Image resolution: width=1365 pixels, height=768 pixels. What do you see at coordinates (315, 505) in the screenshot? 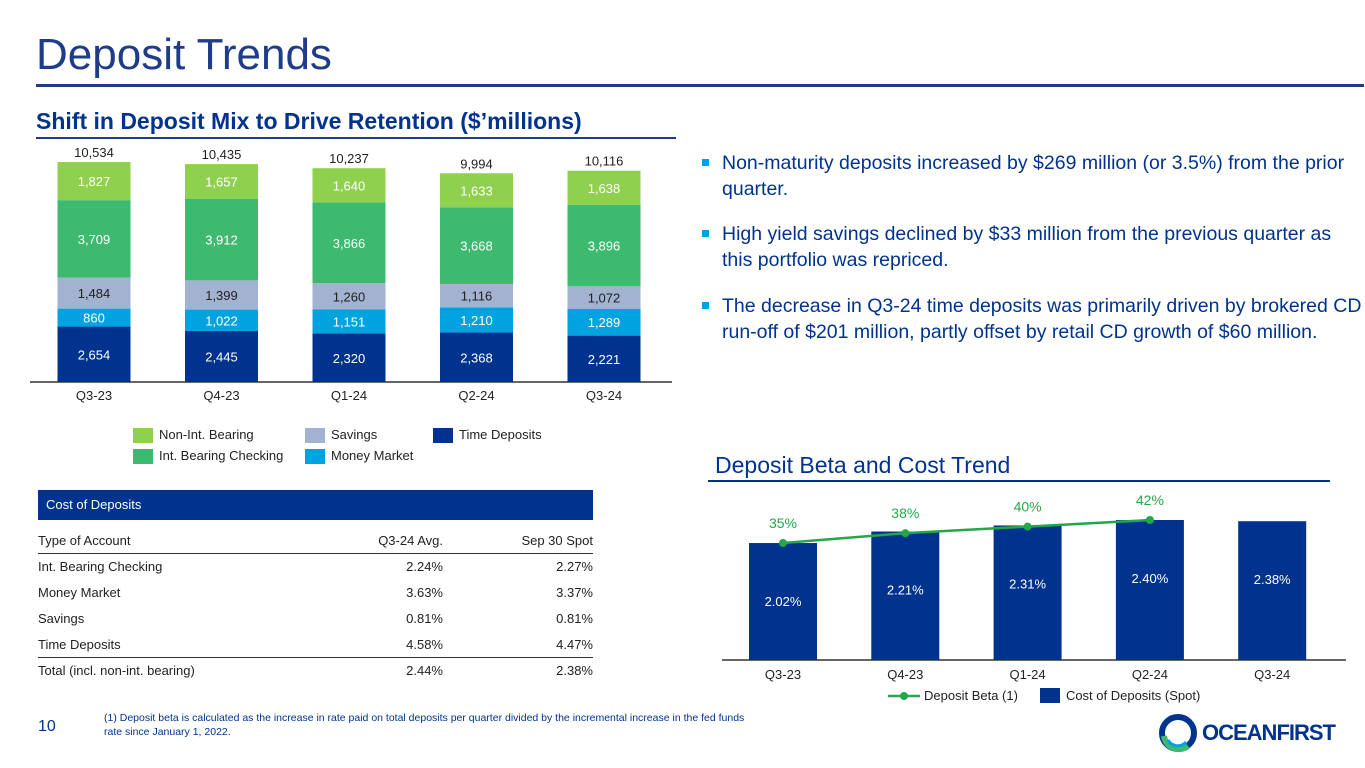
I see `table-title: Cost of Deposits` at bounding box center [315, 505].